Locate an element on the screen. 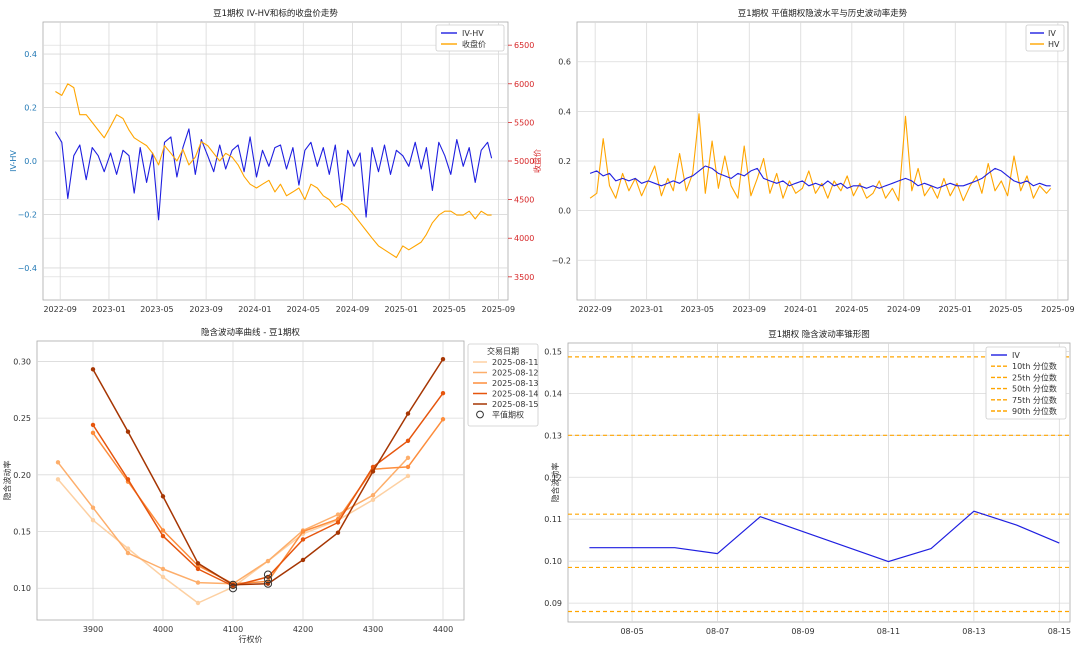 The width and height of the screenshot is (1080, 650). y-tick-label: 0.2 is located at coordinates (30, 108).